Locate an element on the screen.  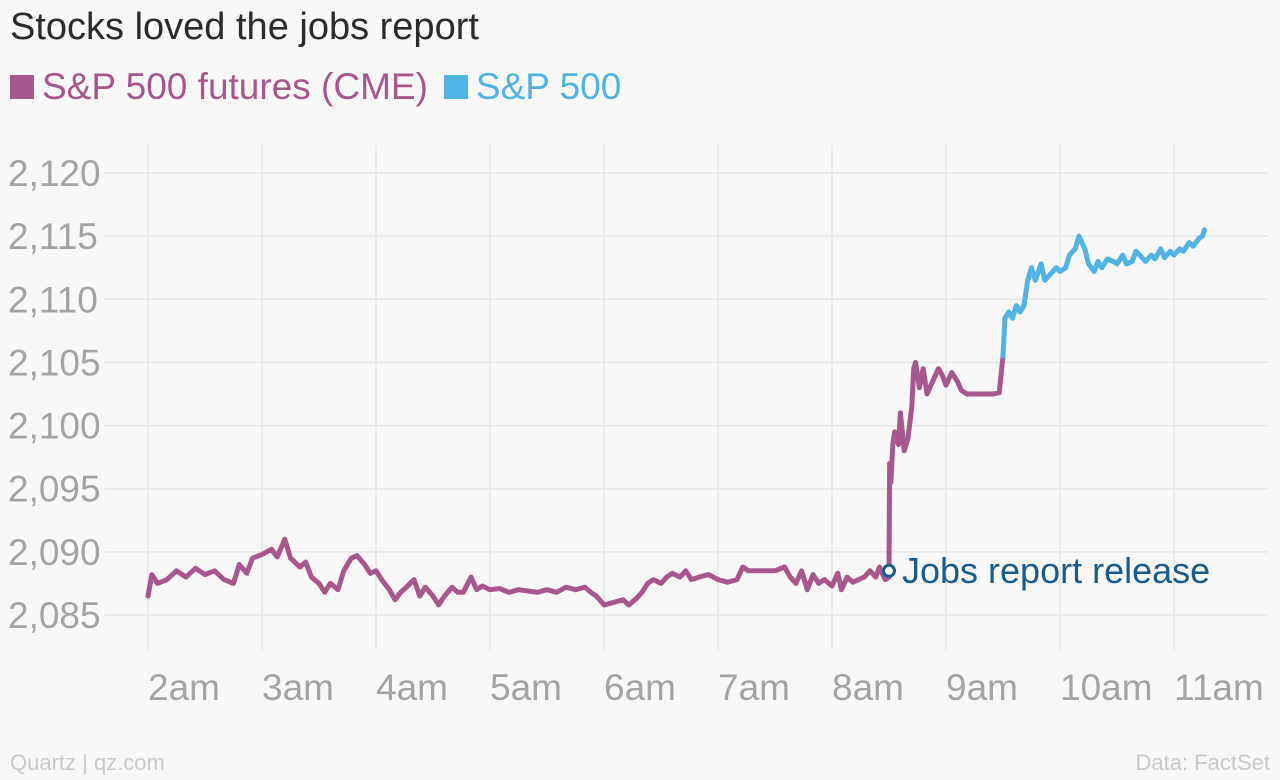
legend: S&P 500 futures (CME) S&P 500 is located at coordinates (323, 87).